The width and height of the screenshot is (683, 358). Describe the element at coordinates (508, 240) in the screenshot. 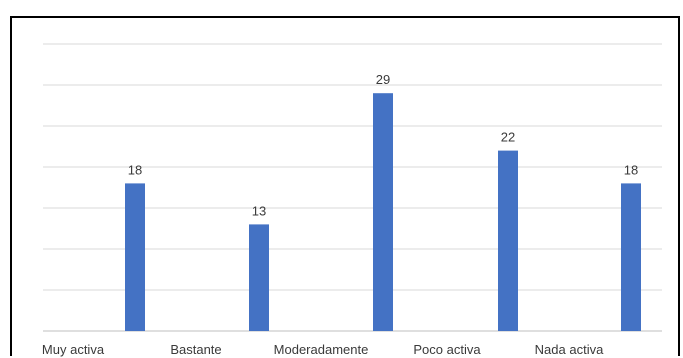

I see `bar-poco-activa` at that location.